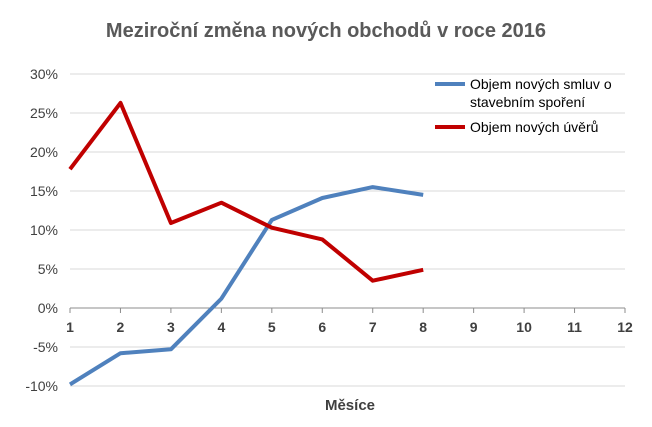 This screenshot has height=427, width=652. What do you see at coordinates (45, 347) in the screenshot?
I see `y-tick-label: -5%` at bounding box center [45, 347].